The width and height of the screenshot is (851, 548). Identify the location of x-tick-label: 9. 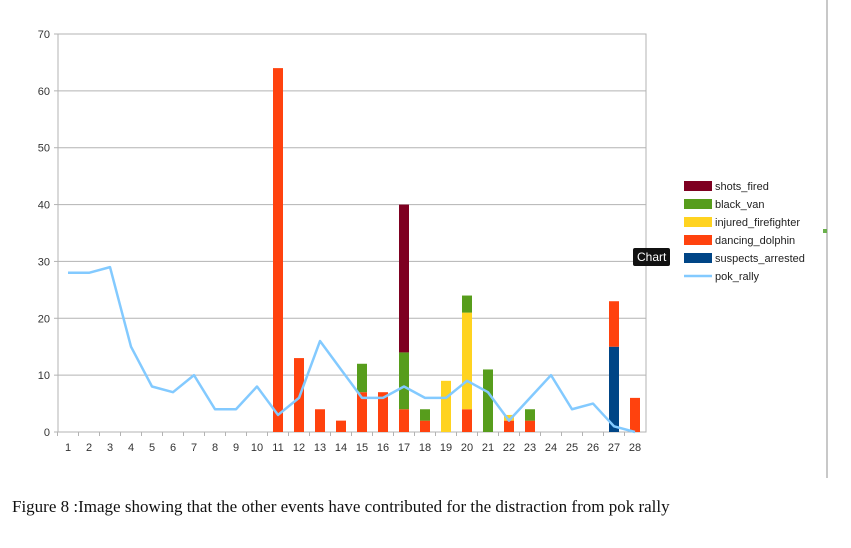
(236, 448).